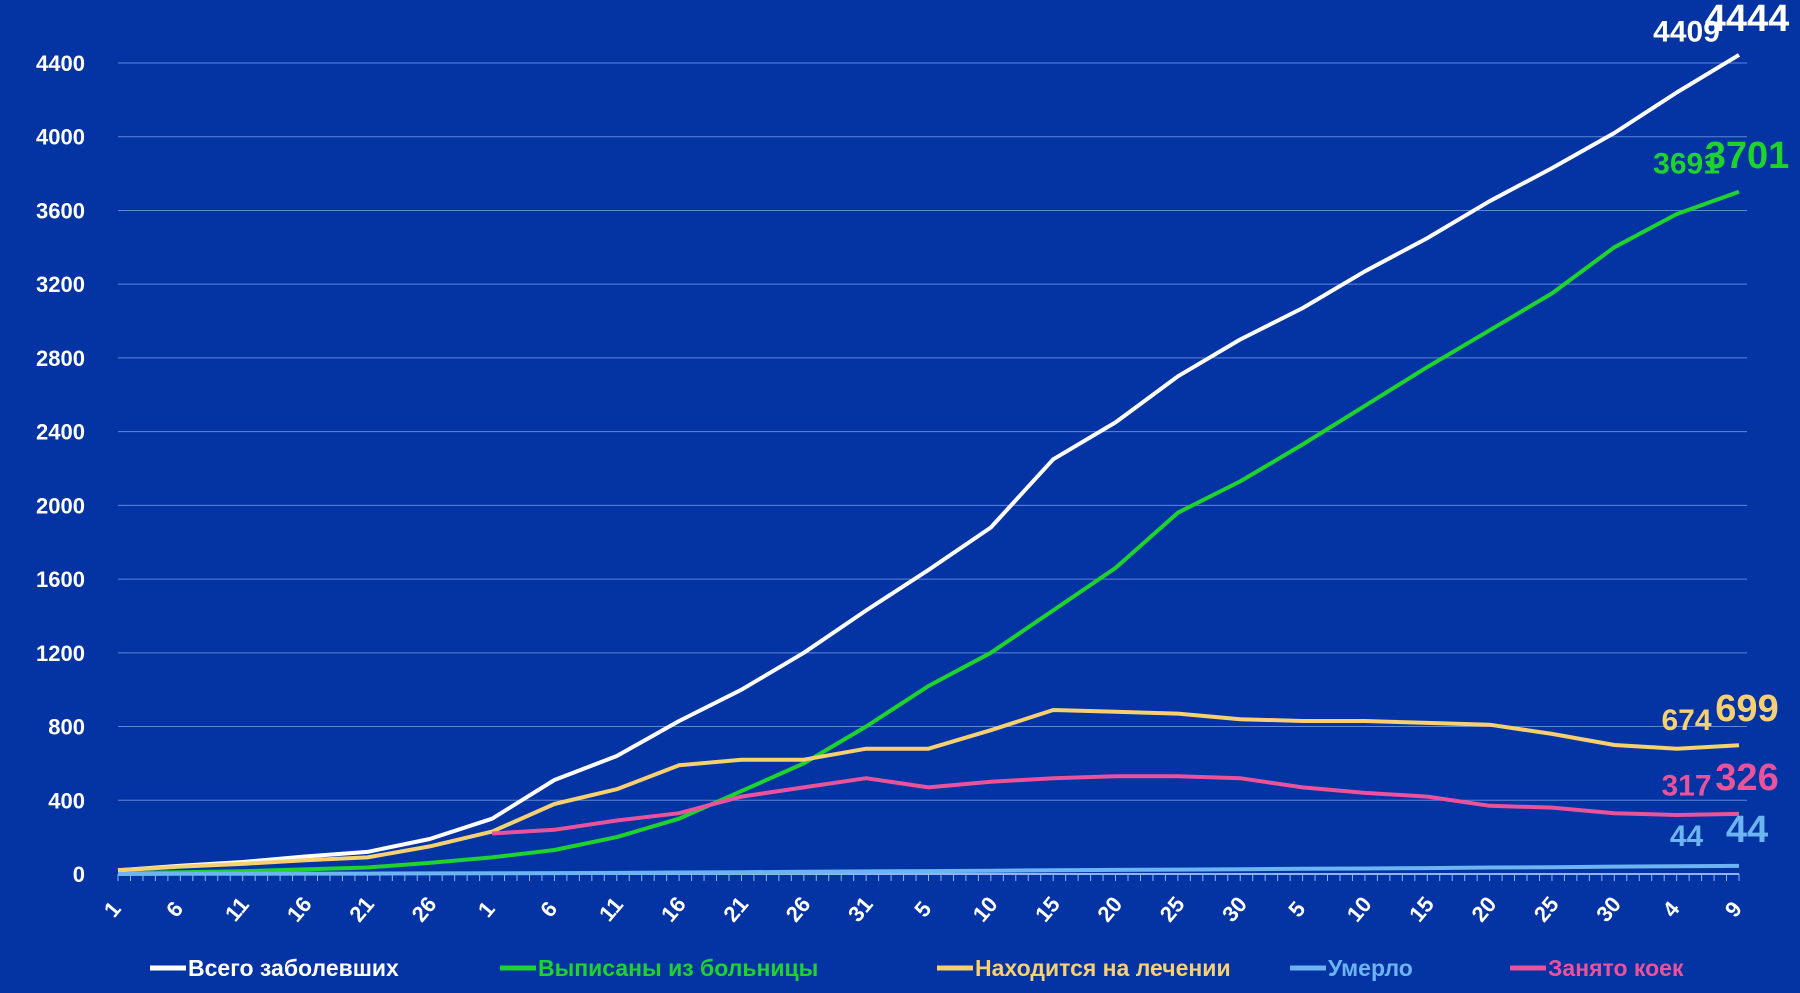 The height and width of the screenshot is (993, 1800). What do you see at coordinates (860, 909) in the screenshot?
I see `x-tick-label: 31` at bounding box center [860, 909].